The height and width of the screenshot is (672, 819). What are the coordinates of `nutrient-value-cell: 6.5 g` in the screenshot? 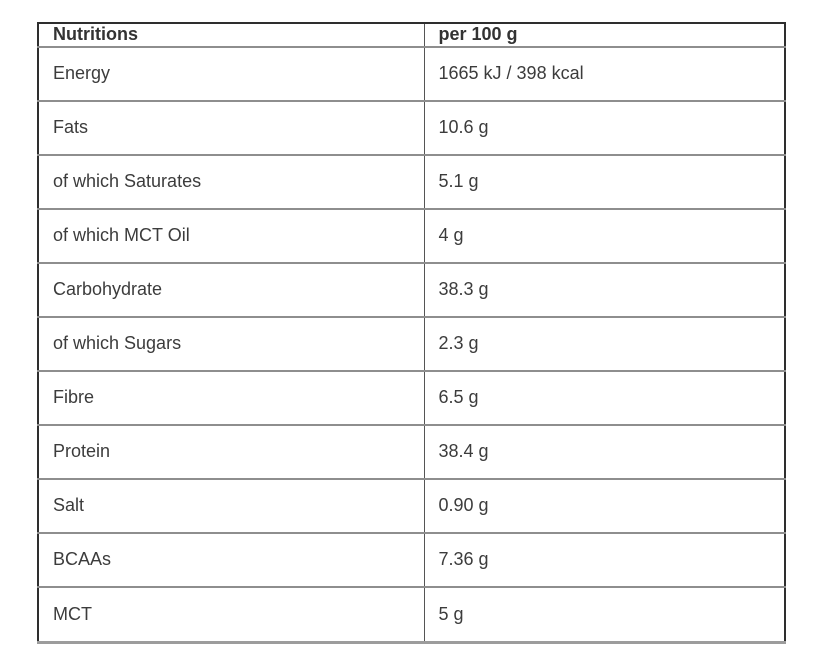 It's located at (604, 397).